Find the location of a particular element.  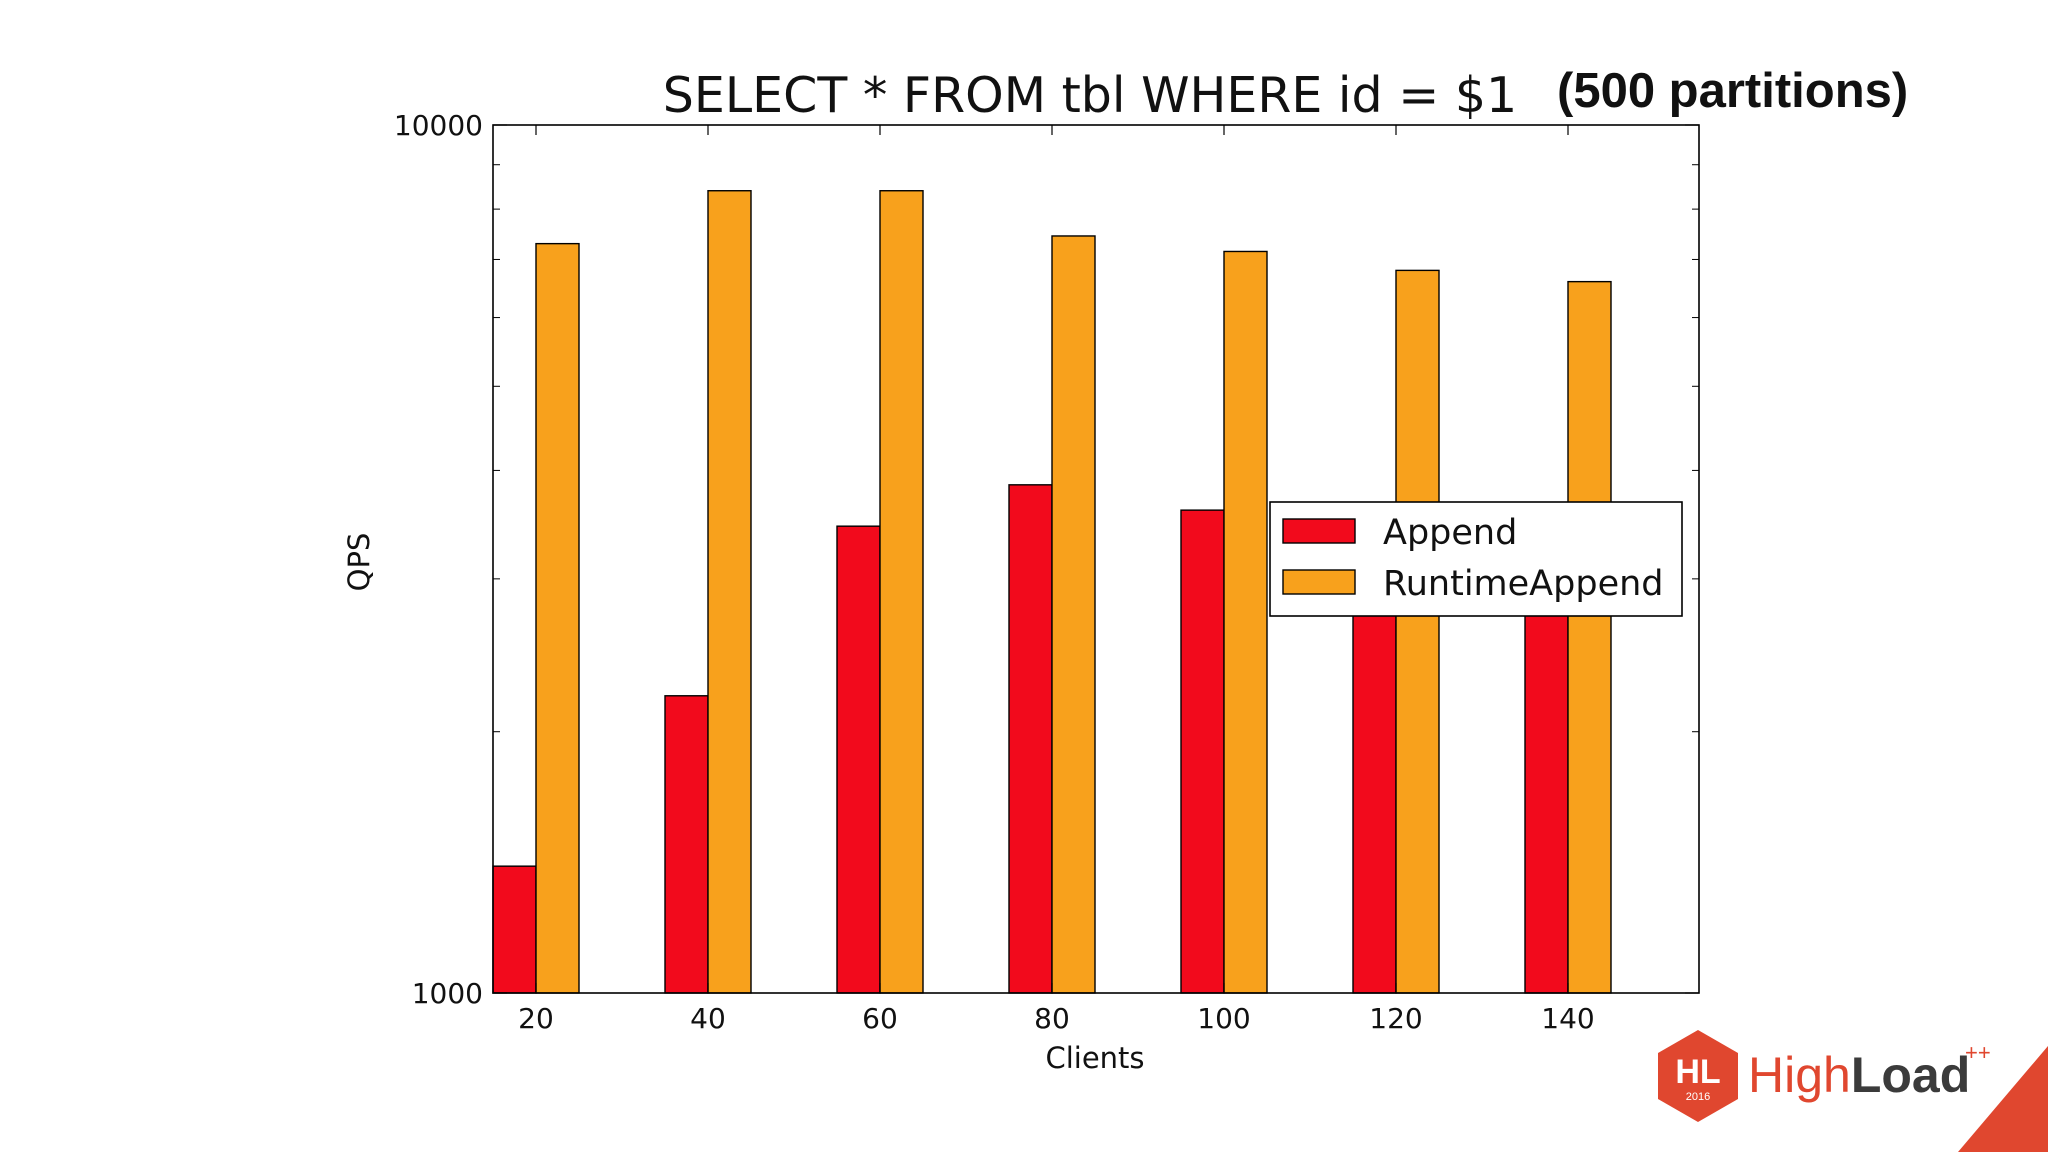

legend-swatch-append is located at coordinates (1319, 531).